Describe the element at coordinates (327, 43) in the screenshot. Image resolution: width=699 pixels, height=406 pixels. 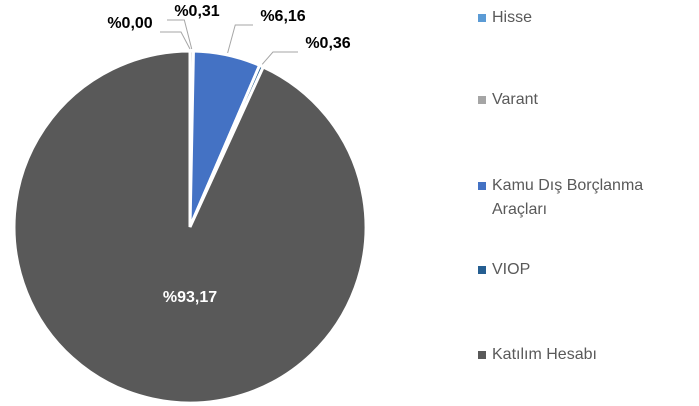
I see `data-label: %0,36` at that location.